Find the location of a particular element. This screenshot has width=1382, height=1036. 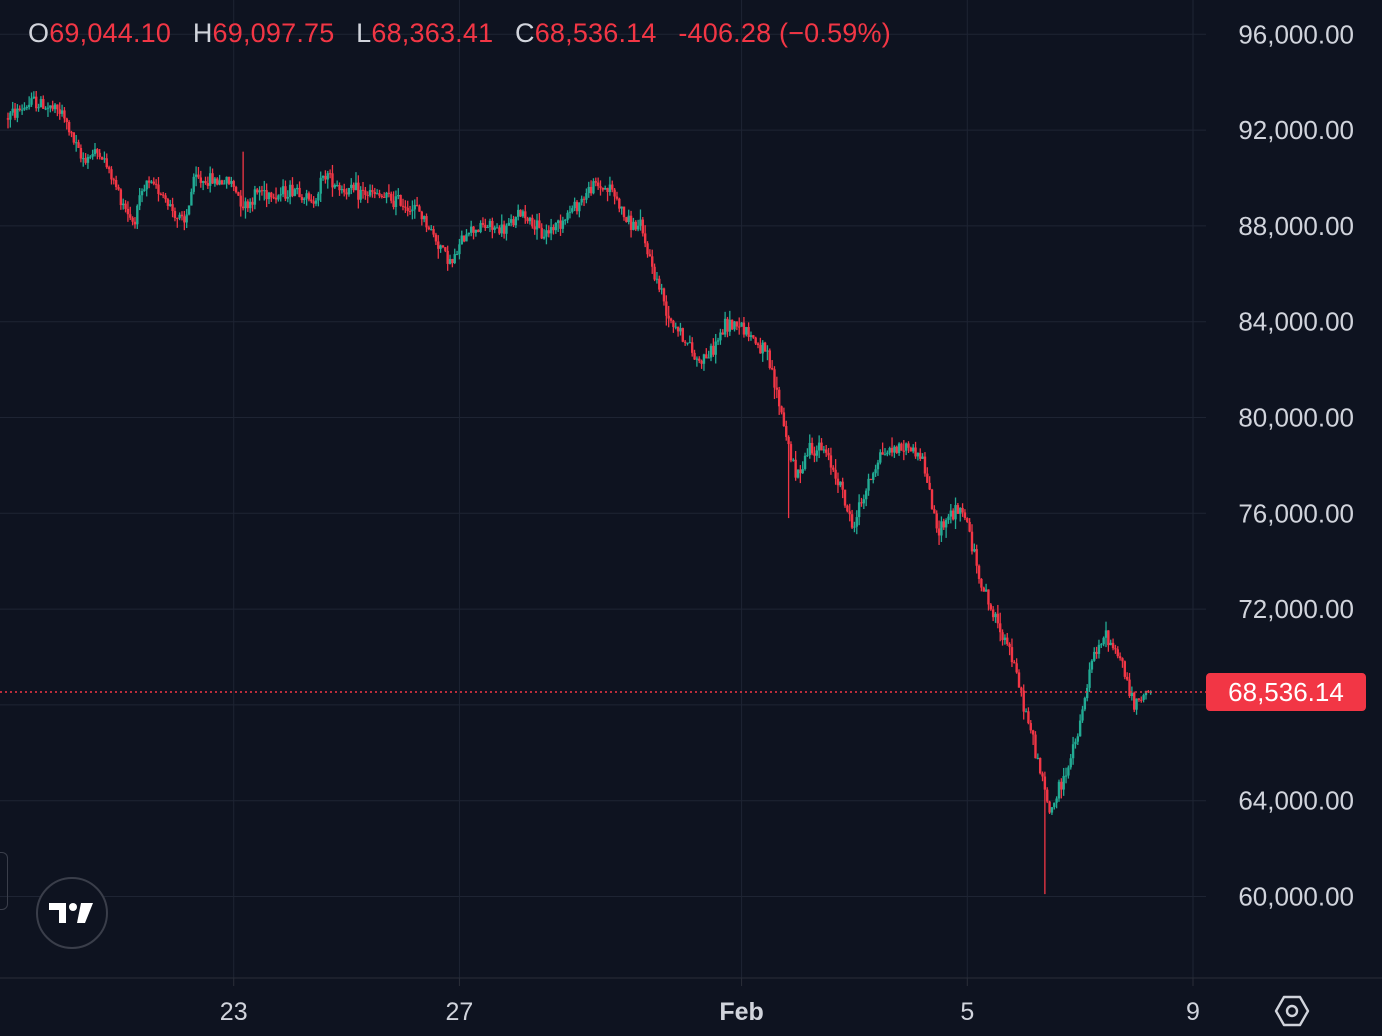

open-key: O is located at coordinates (39, 33).